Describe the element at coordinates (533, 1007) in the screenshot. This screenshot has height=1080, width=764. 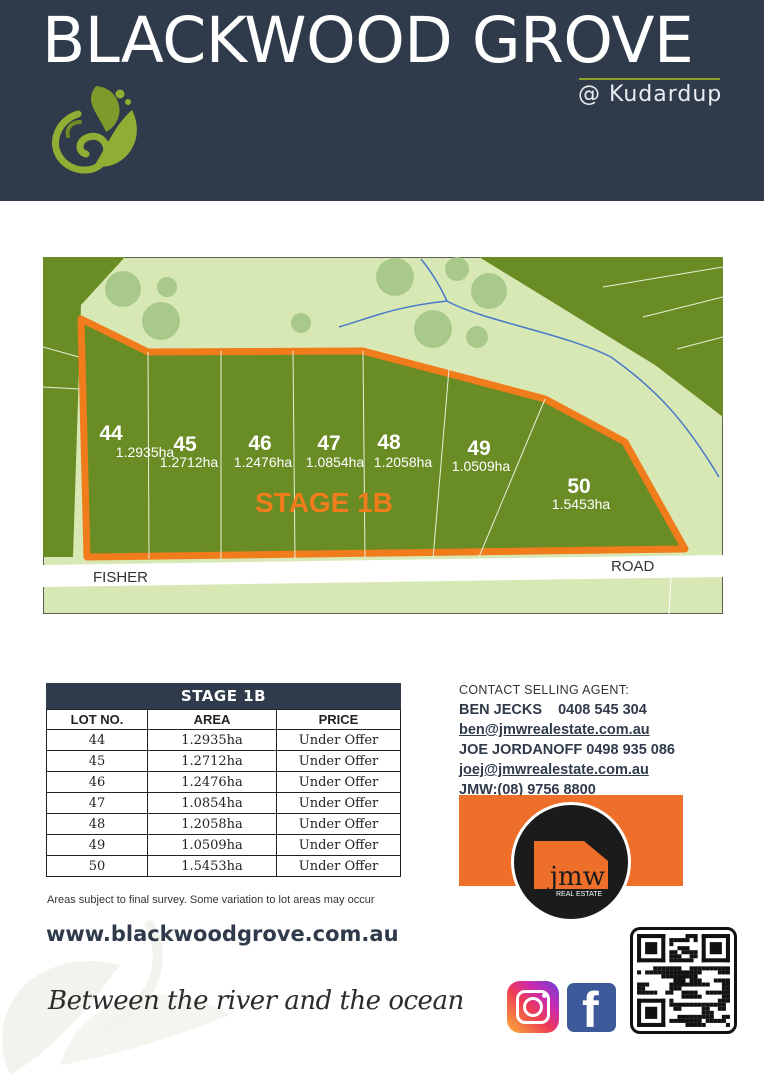
I see `instagram-icon` at that location.